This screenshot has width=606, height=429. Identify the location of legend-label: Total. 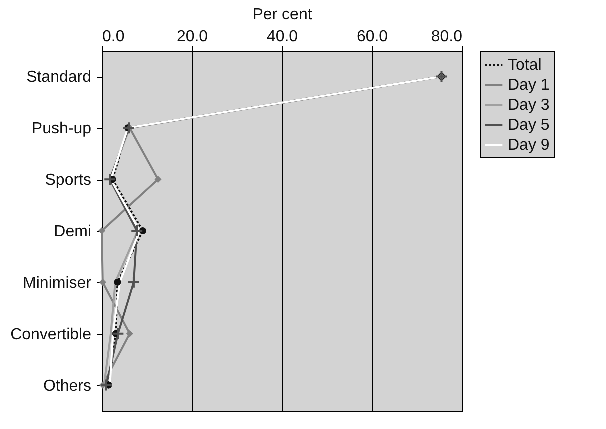
(525, 65).